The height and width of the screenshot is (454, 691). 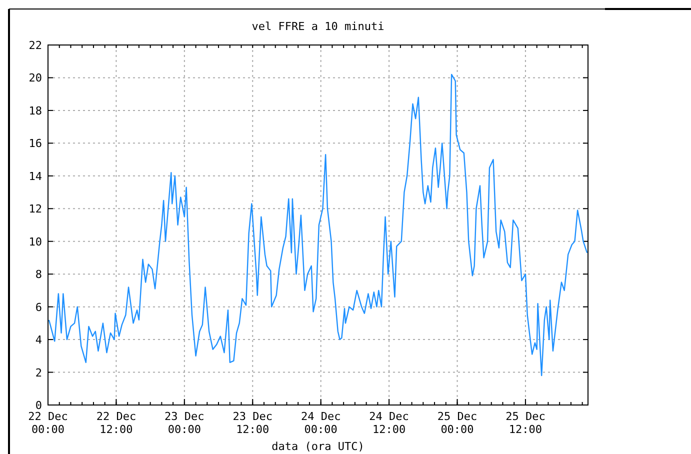 What do you see at coordinates (48, 423) in the screenshot?
I see `x-tick-label: 22 Dec 00:00` at bounding box center [48, 423].